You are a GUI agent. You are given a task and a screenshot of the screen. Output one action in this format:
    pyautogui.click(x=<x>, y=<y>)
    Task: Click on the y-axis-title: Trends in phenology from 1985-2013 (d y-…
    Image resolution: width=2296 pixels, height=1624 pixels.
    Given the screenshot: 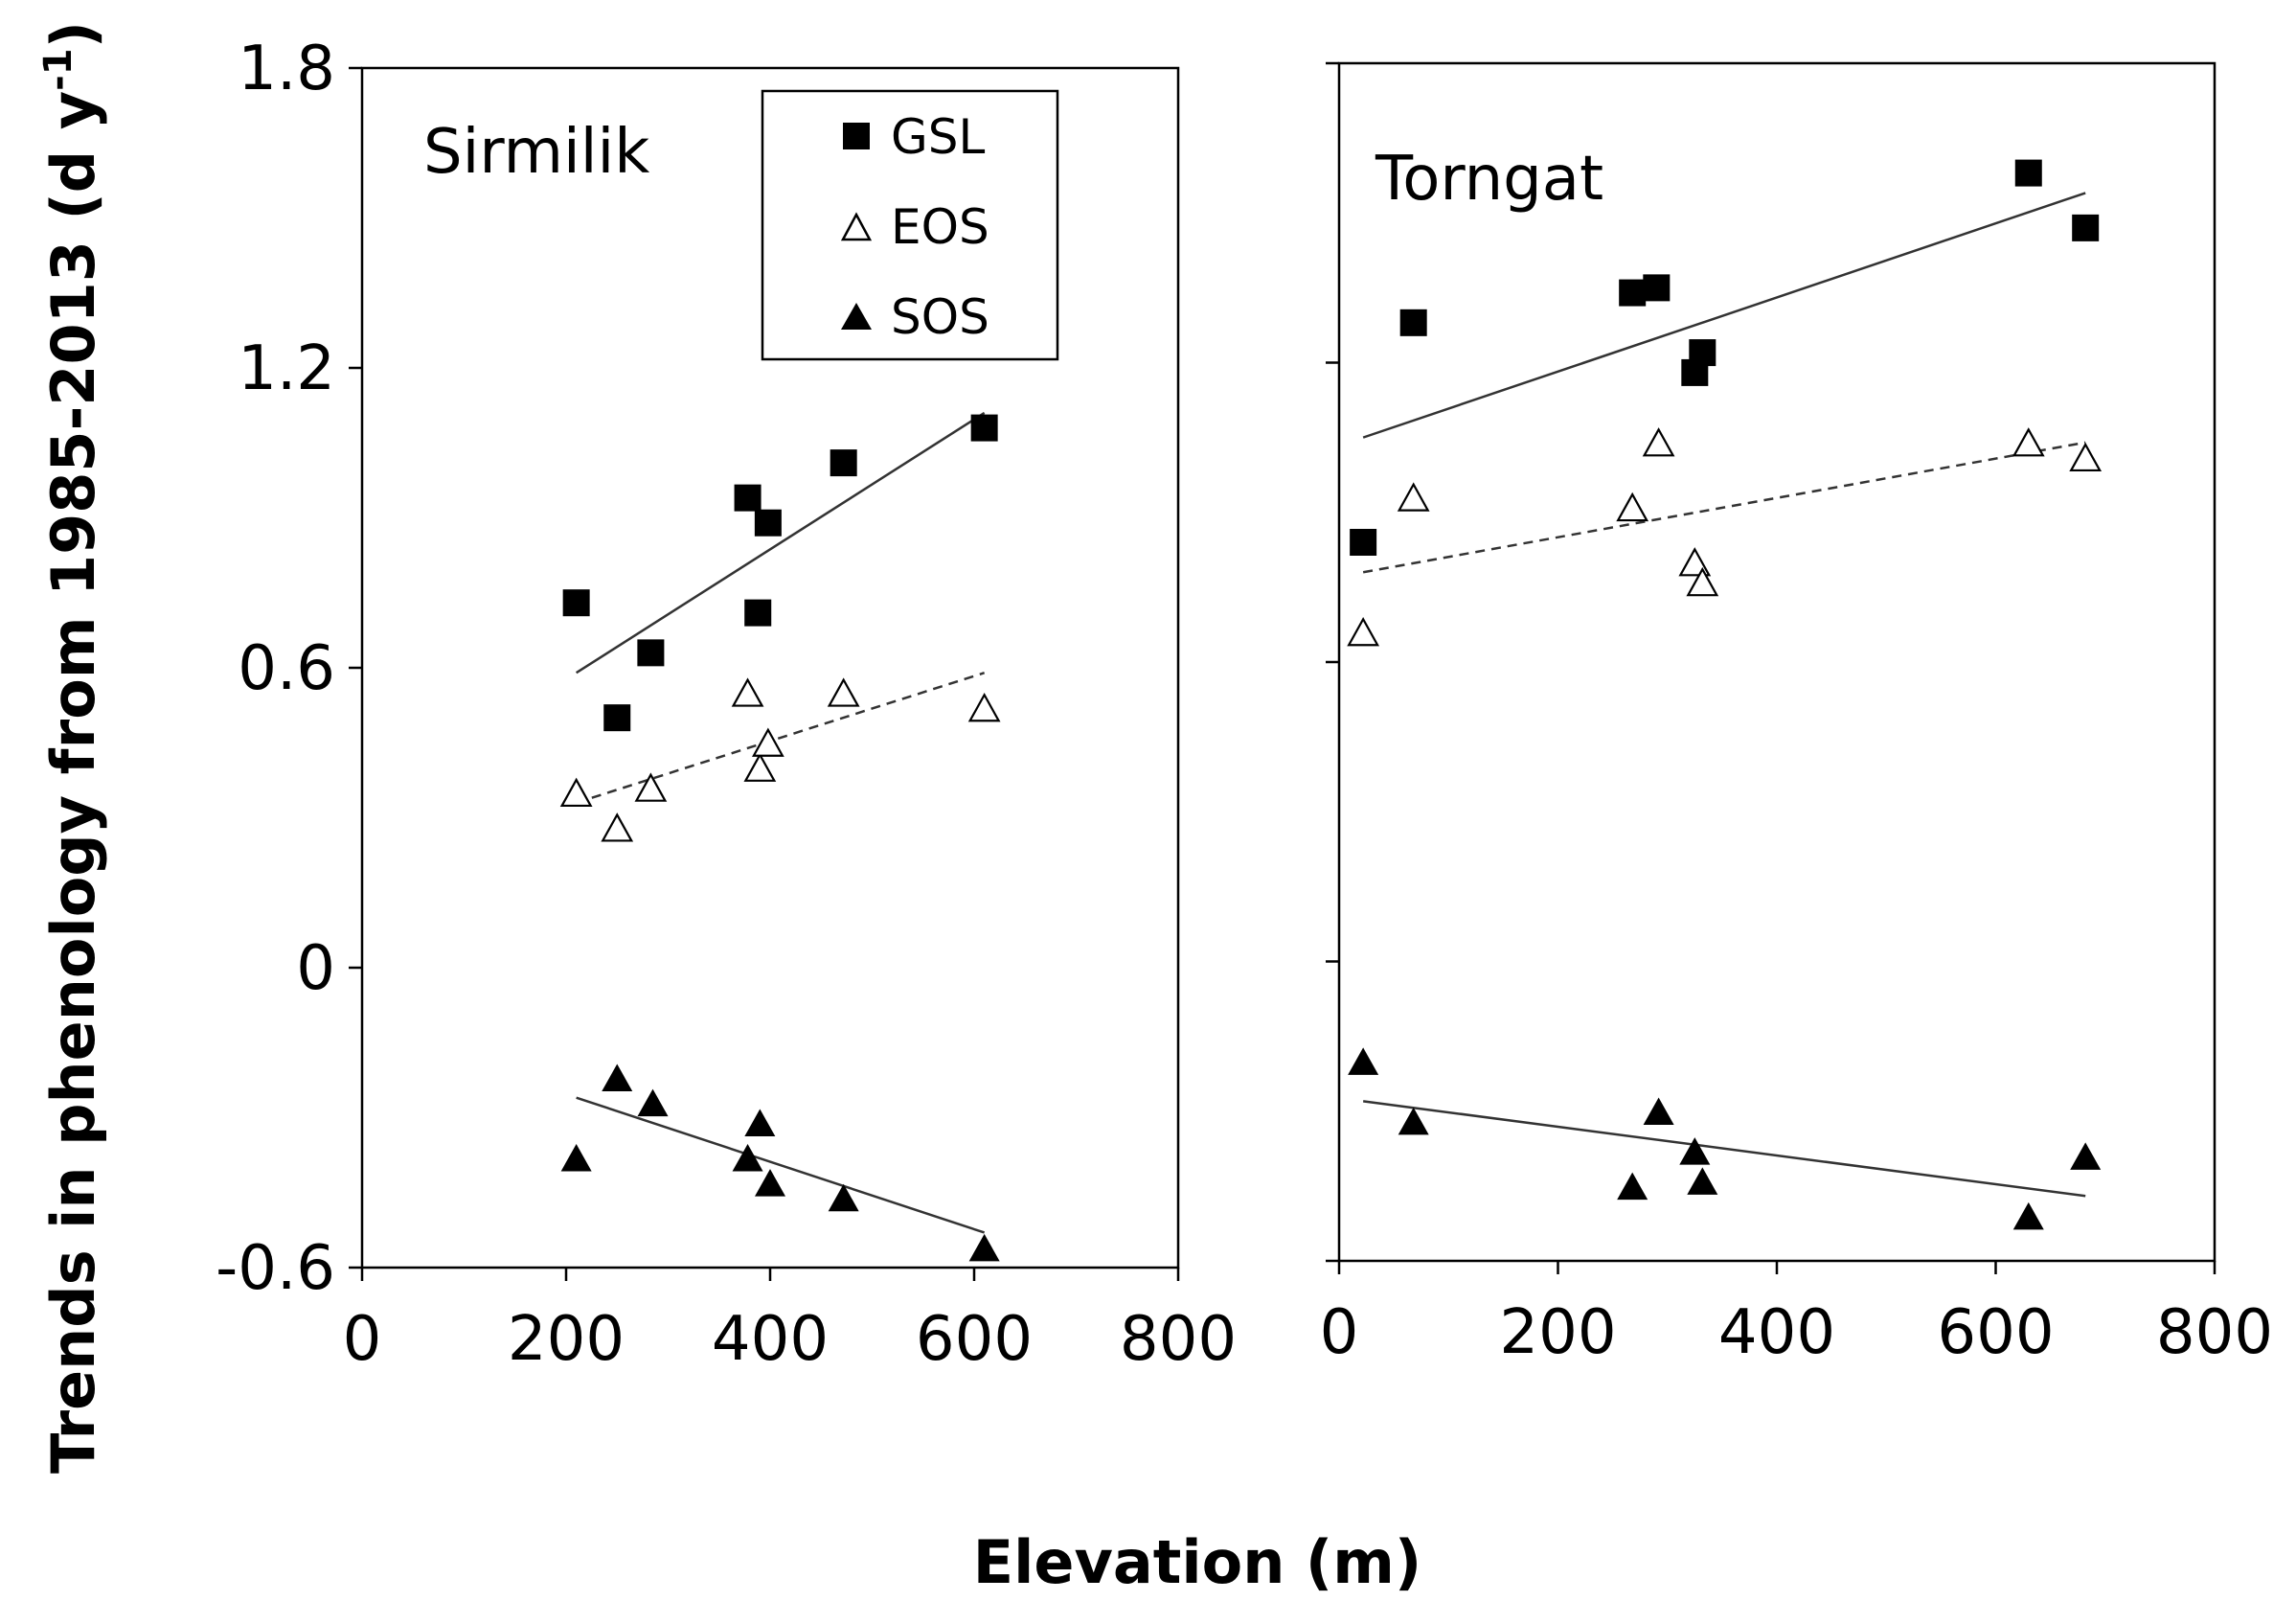 What is the action you would take?
    pyautogui.click(x=72, y=747)
    